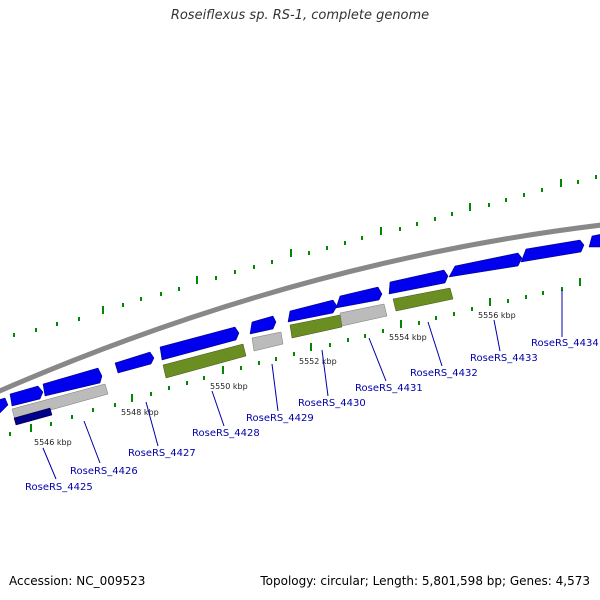 Image resolution: width=600 pixels, height=600 pixels. Describe the element at coordinates (226, 433) in the screenshot. I see `gene-label: RoseRS_4428` at that location.